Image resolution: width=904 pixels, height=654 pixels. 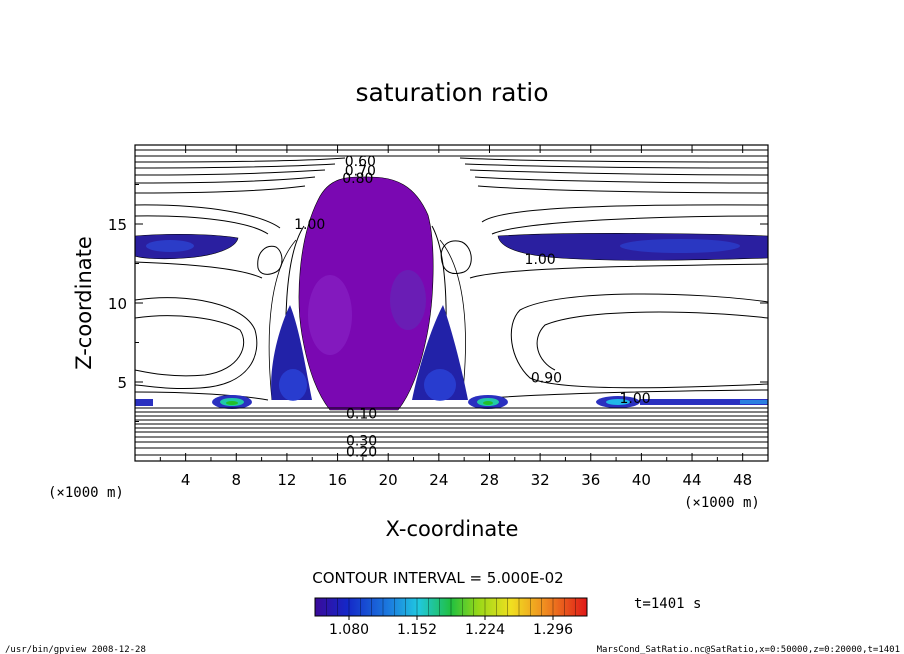 What do you see at coordinates (485, 630) in the screenshot?
I see `colorbar-tick-label: 1.224` at bounding box center [485, 630].